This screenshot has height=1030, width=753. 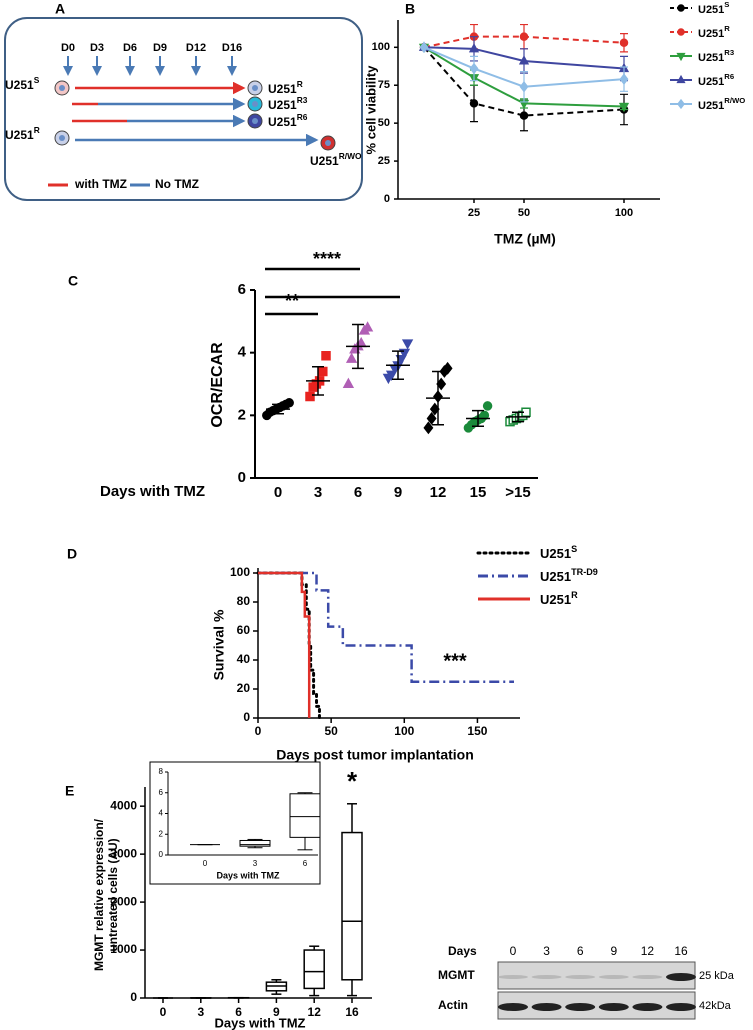 I want to click on y-tick-label: 20, so click(x=244, y=688).